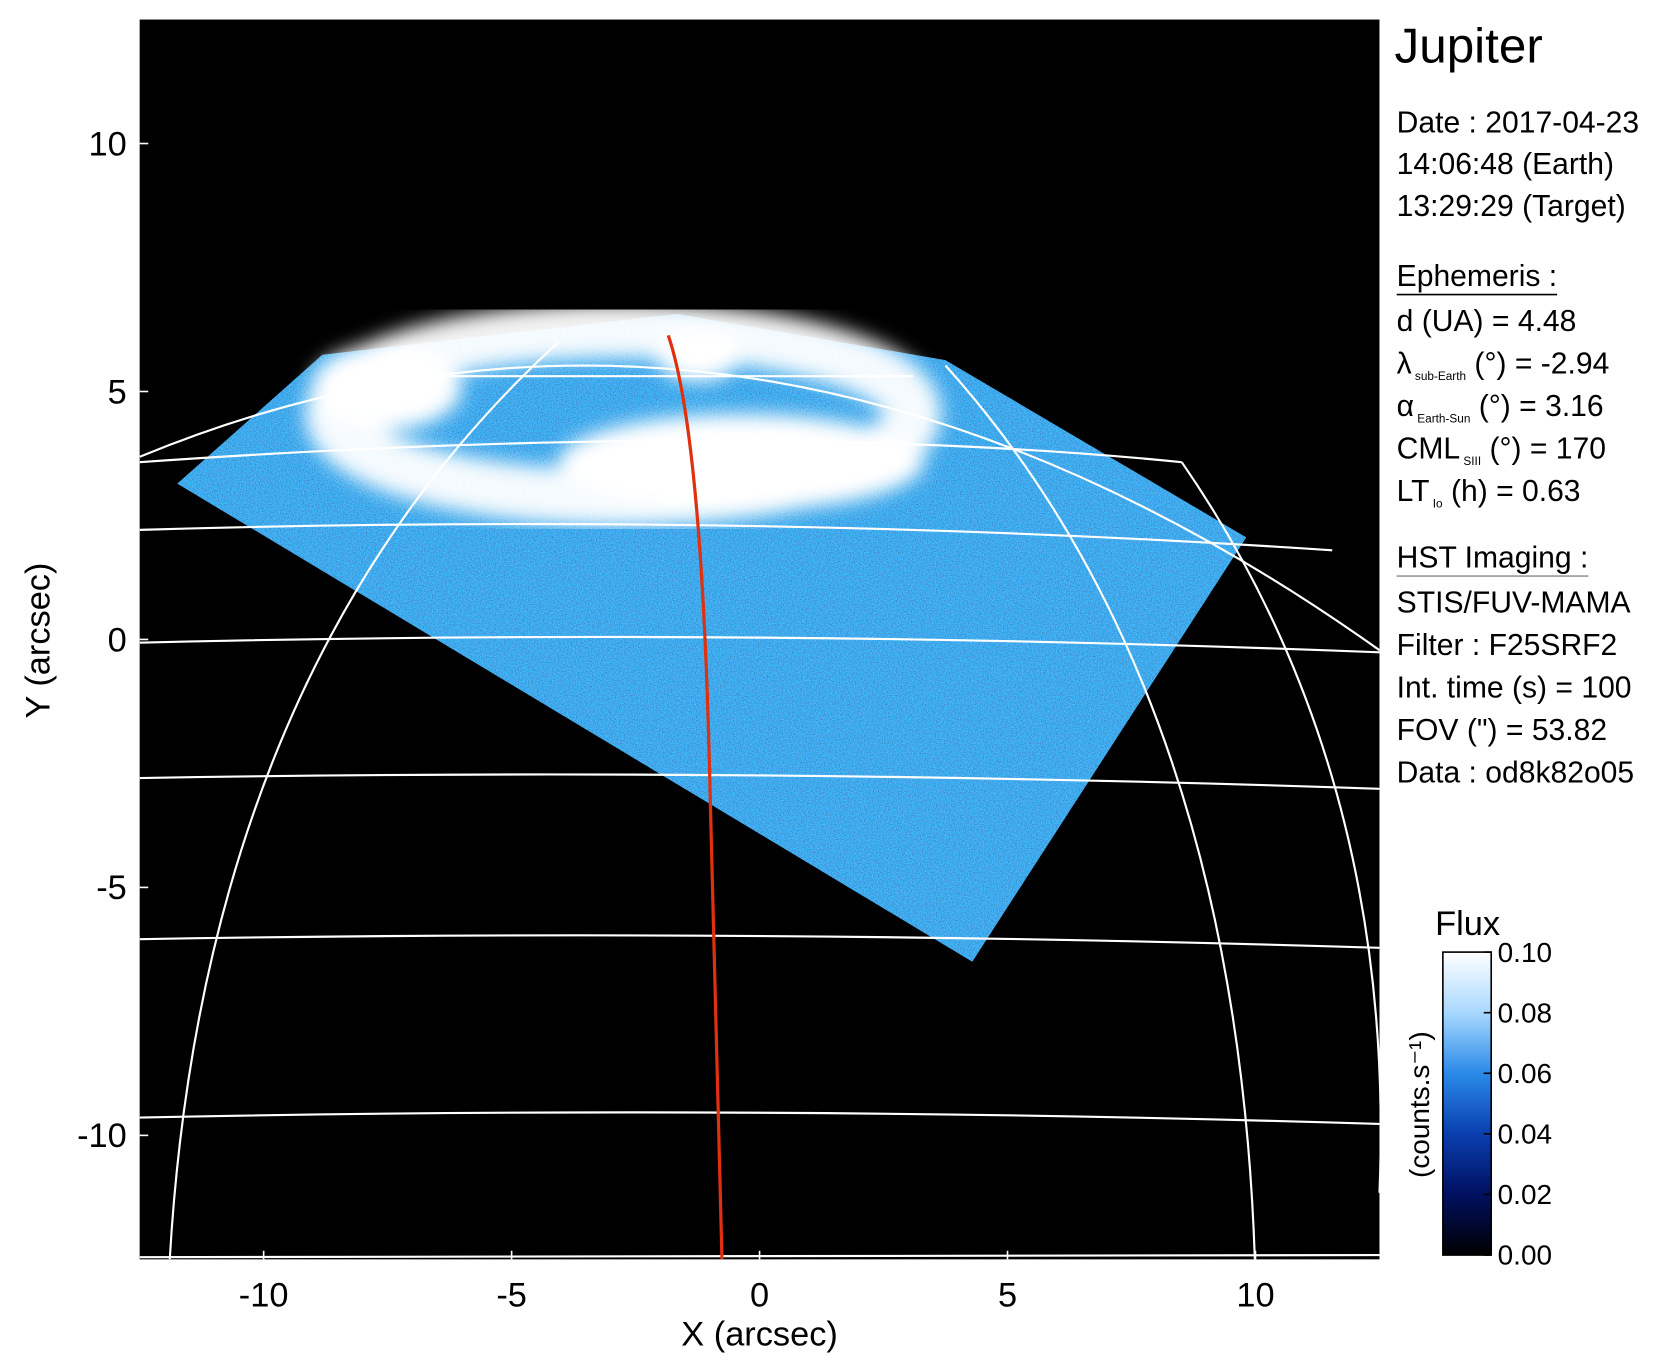 This screenshot has height=1367, width=1676. I want to click on central-meridian, so click(695, 797).